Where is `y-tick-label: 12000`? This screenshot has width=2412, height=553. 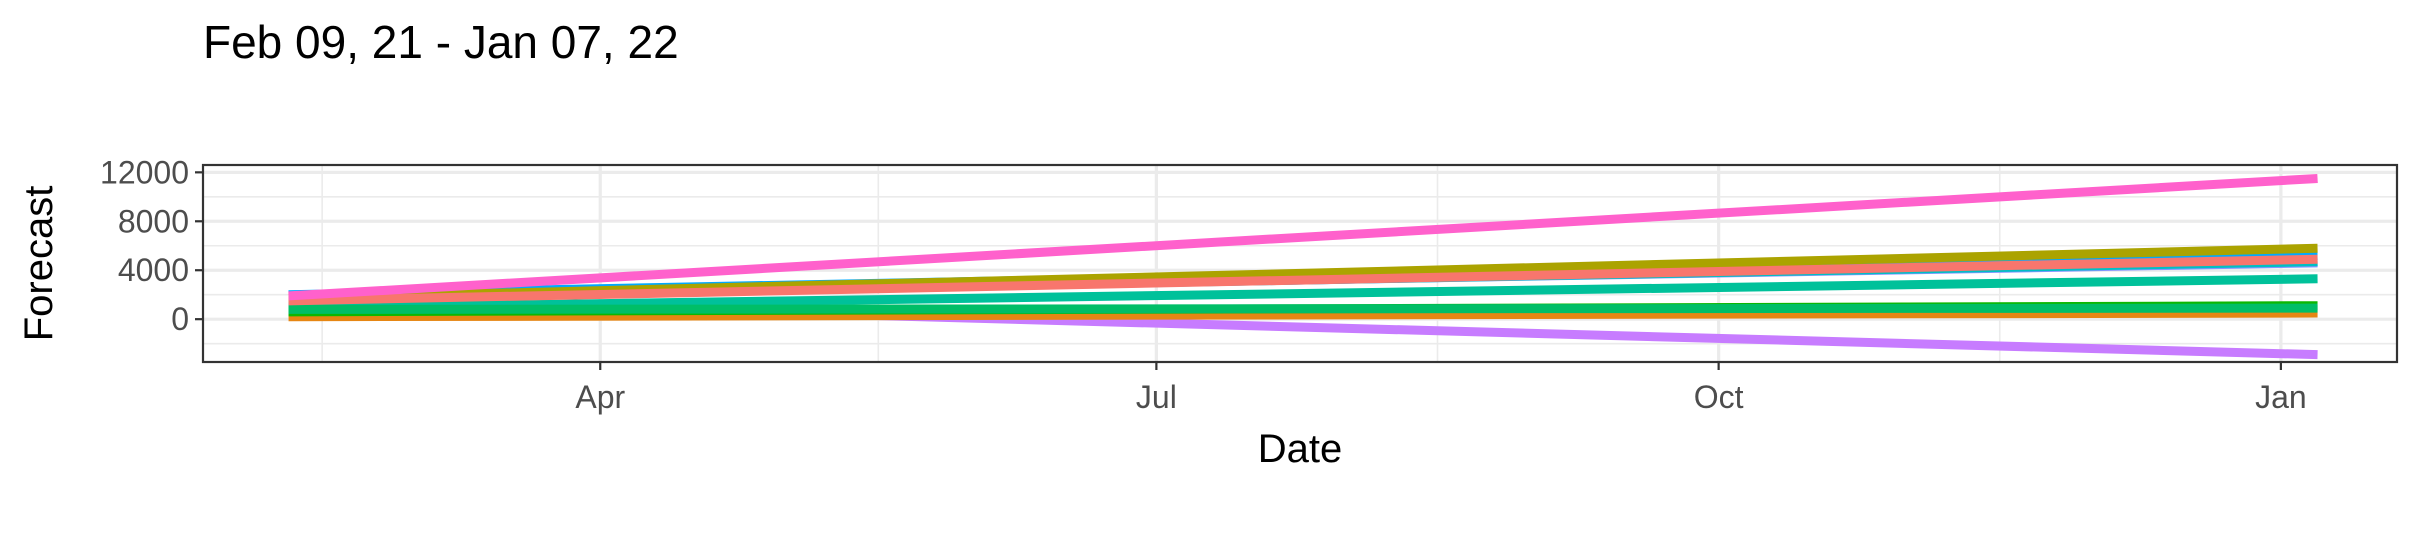 y-tick-label: 12000 is located at coordinates (144, 172).